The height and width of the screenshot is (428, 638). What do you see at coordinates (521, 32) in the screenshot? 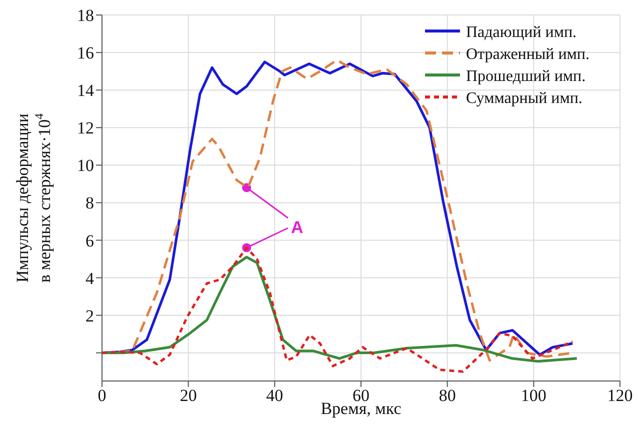
I see `legend-label: Падающий имп.` at bounding box center [521, 32].